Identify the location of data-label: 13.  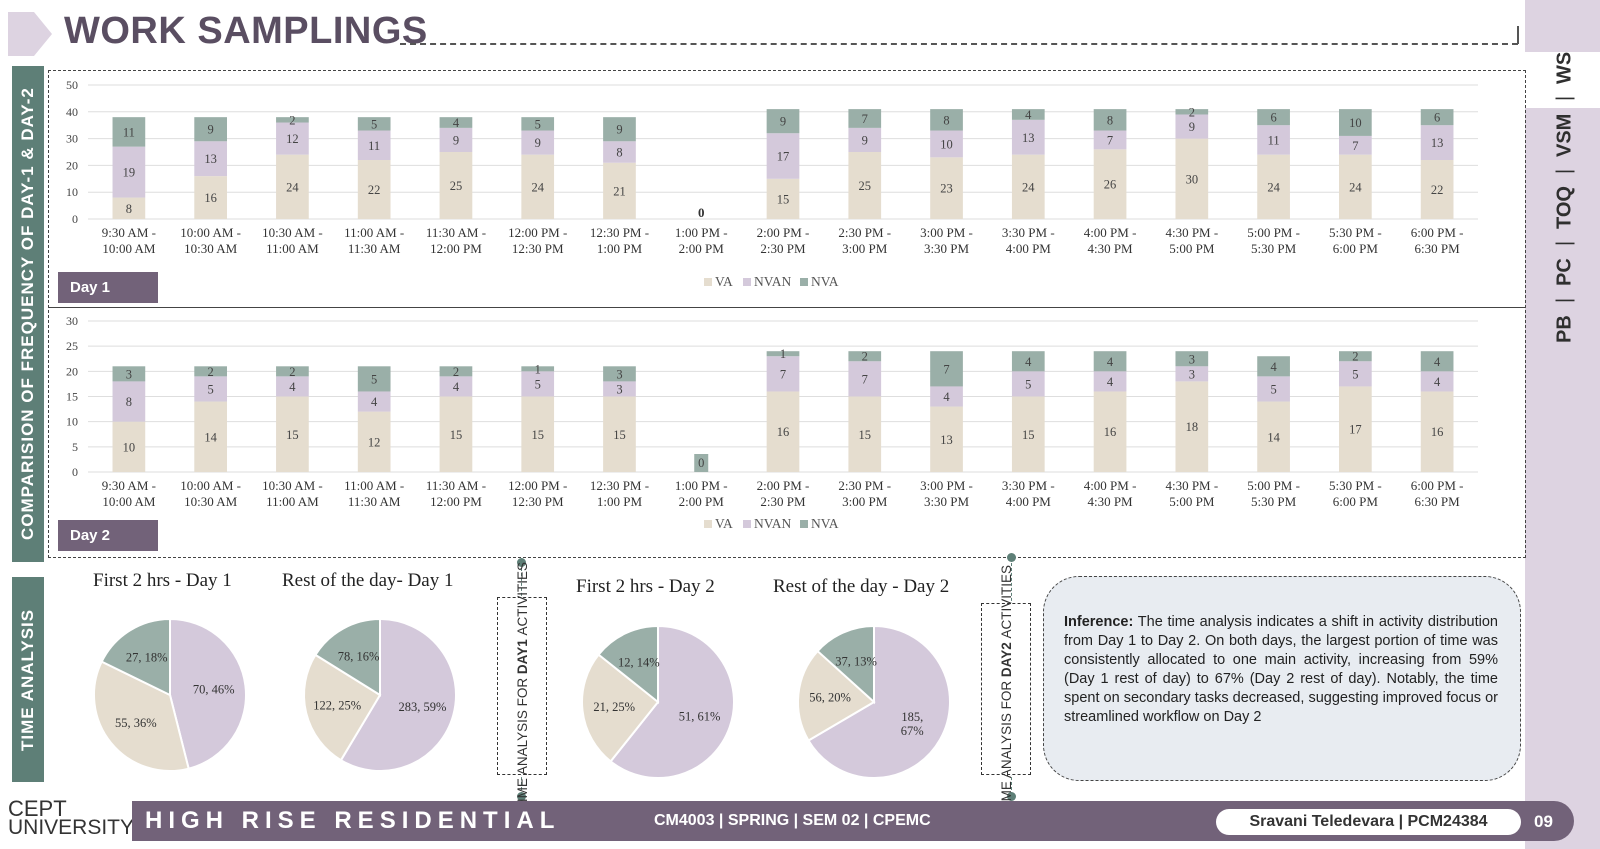
(210, 159).